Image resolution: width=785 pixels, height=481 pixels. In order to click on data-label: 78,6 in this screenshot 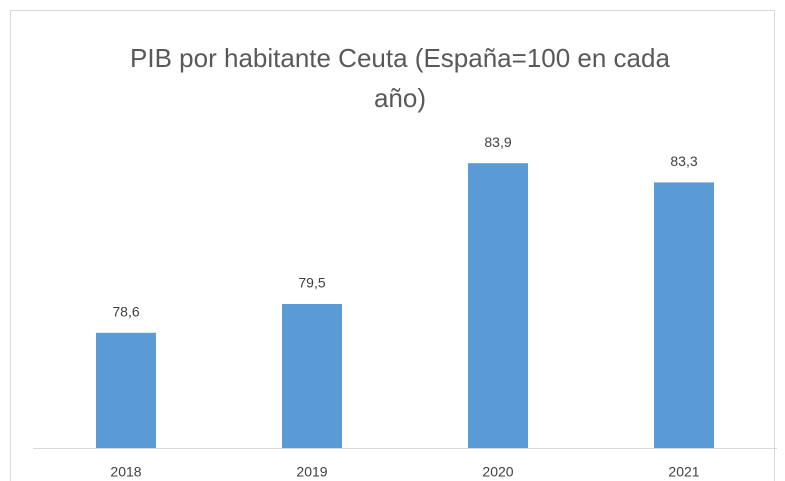, I will do `click(125, 312)`.